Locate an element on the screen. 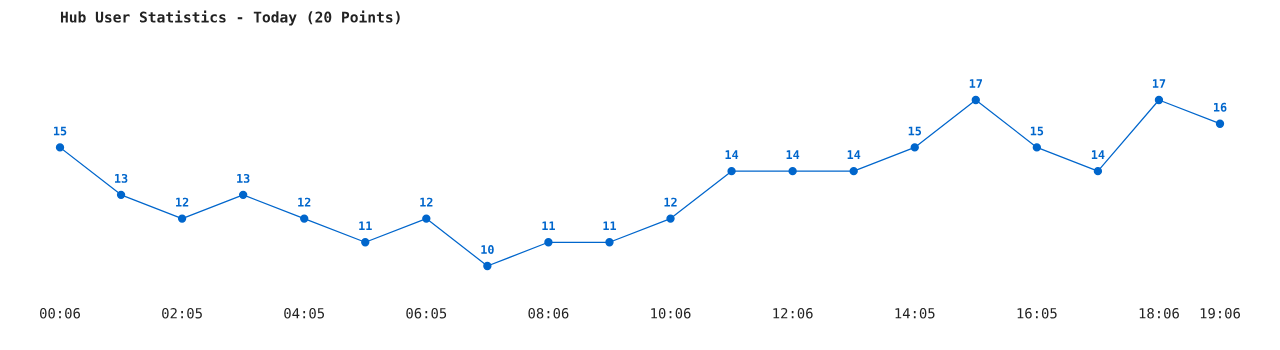  x-tick-label: 10:06 is located at coordinates (671, 313).